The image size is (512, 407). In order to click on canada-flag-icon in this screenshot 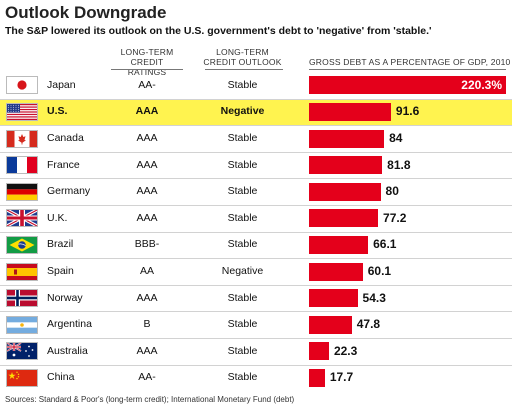, I will do `click(22, 138)`.